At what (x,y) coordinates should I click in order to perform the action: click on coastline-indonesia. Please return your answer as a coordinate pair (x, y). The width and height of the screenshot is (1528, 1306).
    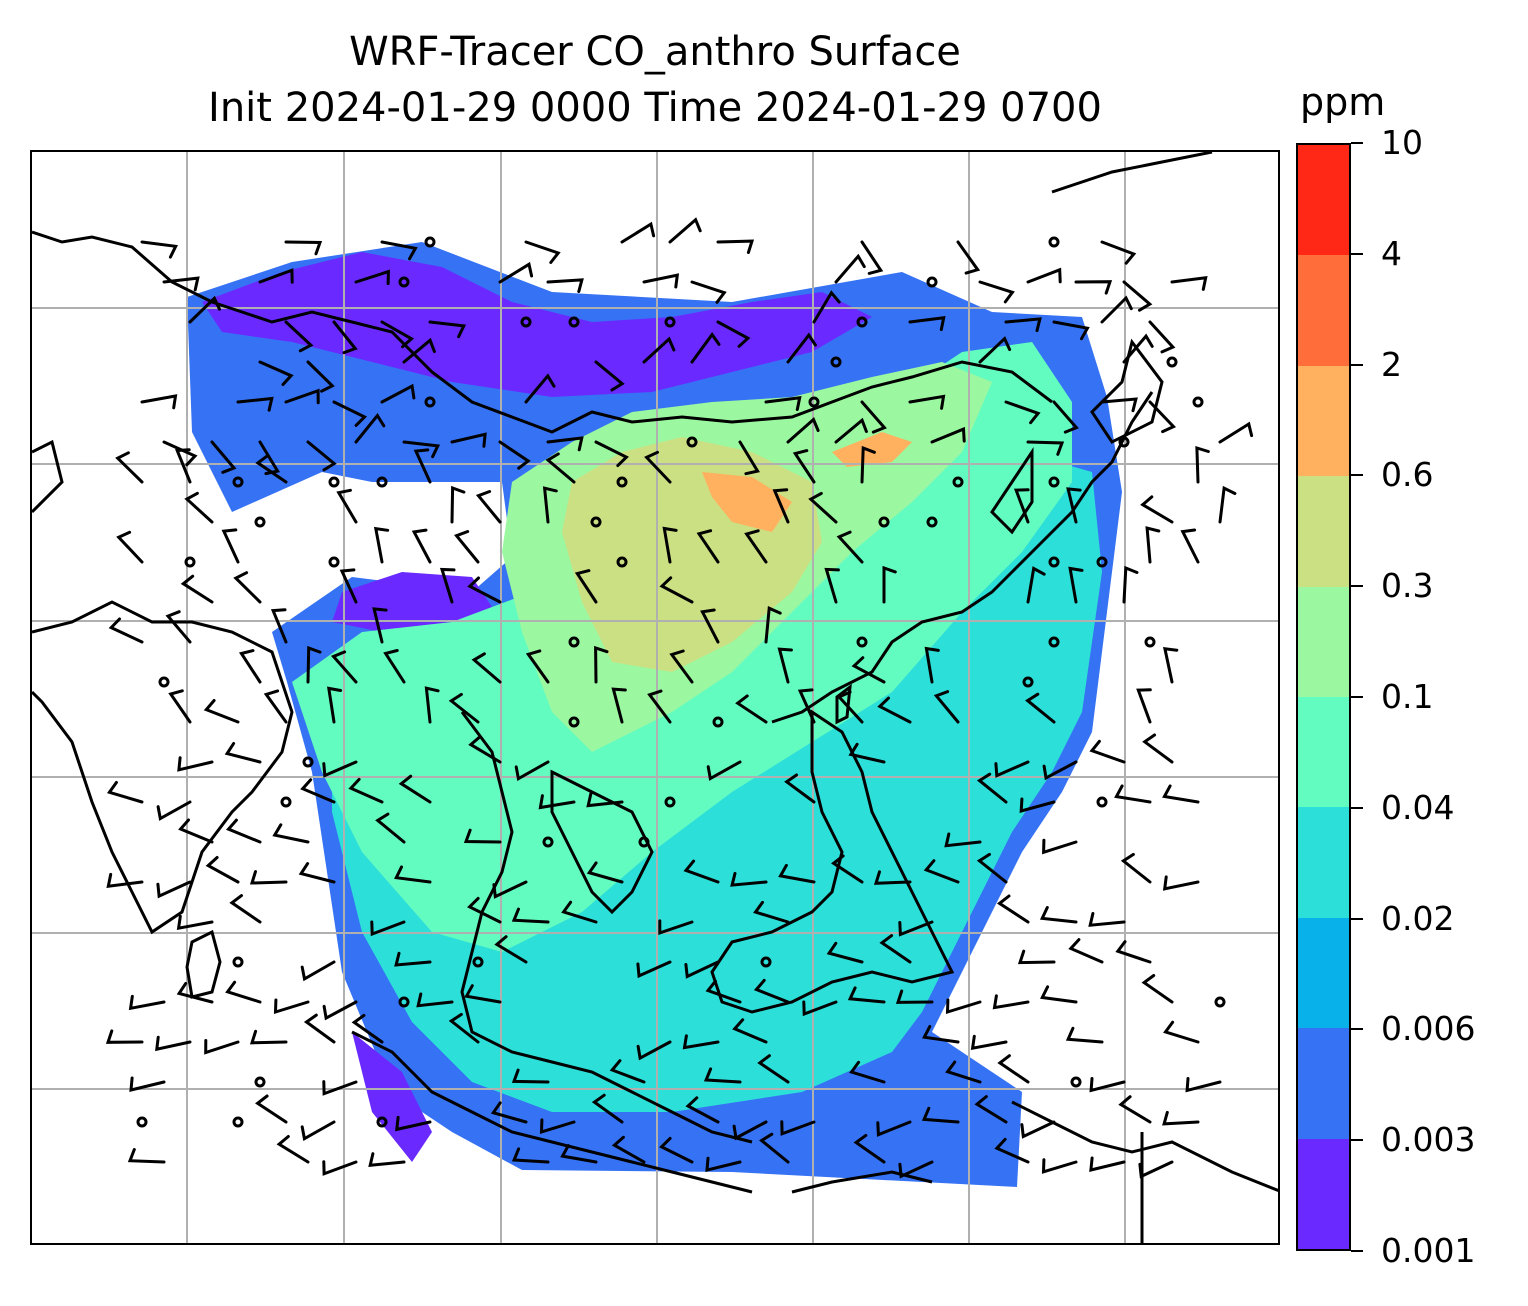
    Looking at the image, I should click on (814, 1136).